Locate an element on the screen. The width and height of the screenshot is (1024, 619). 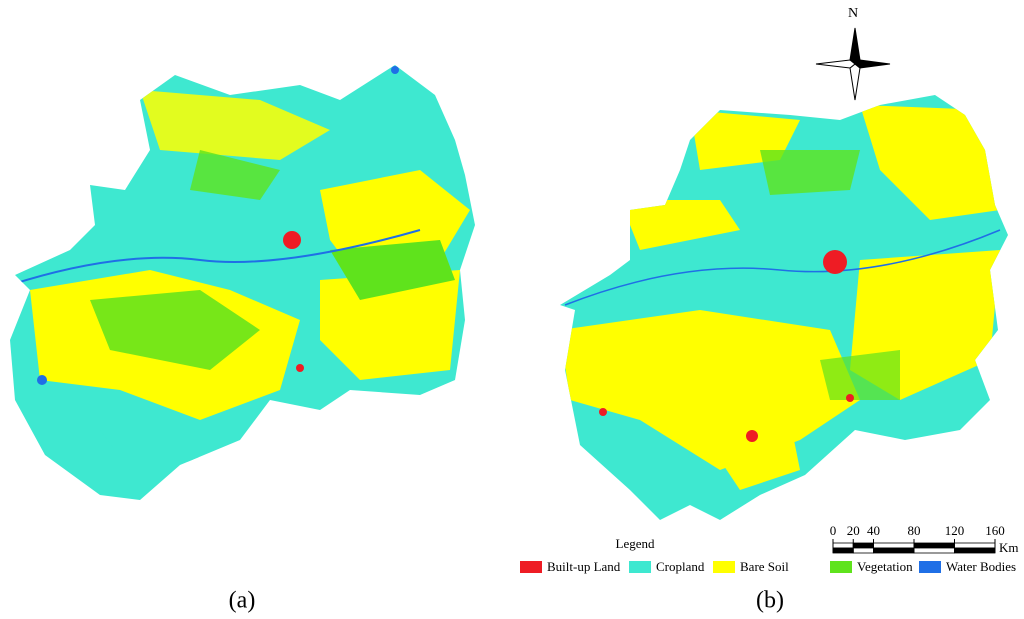
panel-label: (b) is located at coordinates (770, 601).